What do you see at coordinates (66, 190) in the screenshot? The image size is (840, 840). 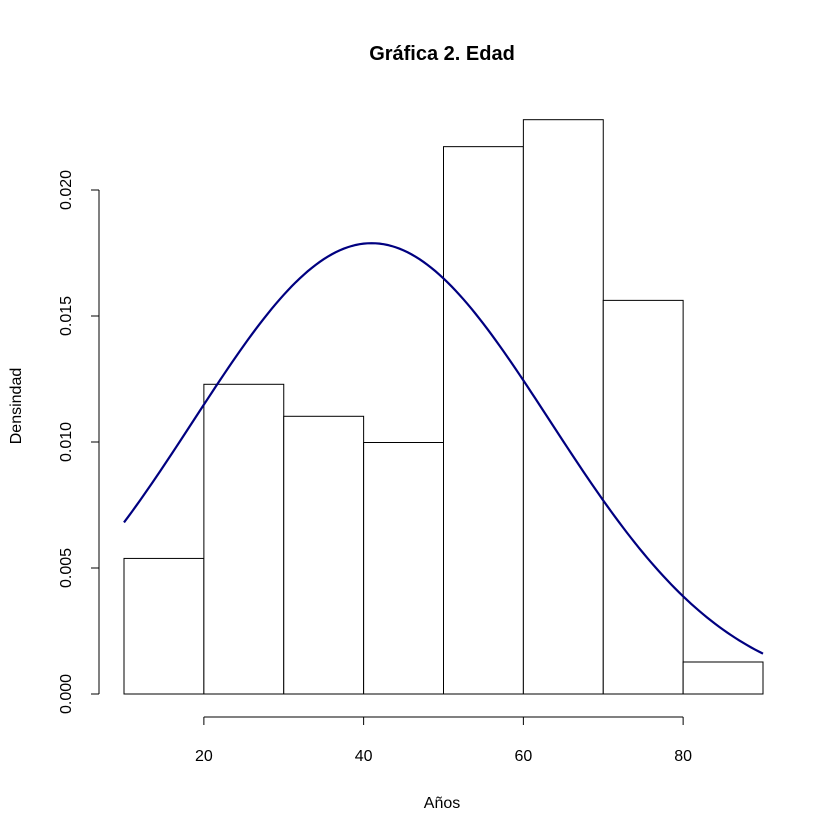 I see `y-tick-label: 0.020` at bounding box center [66, 190].